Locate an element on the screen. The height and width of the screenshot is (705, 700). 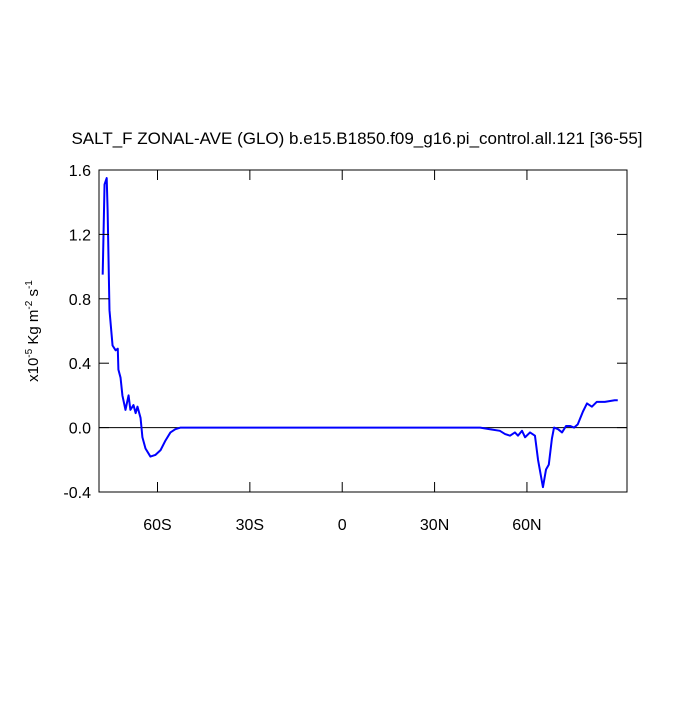
x-tick-label: 0 is located at coordinates (342, 525).